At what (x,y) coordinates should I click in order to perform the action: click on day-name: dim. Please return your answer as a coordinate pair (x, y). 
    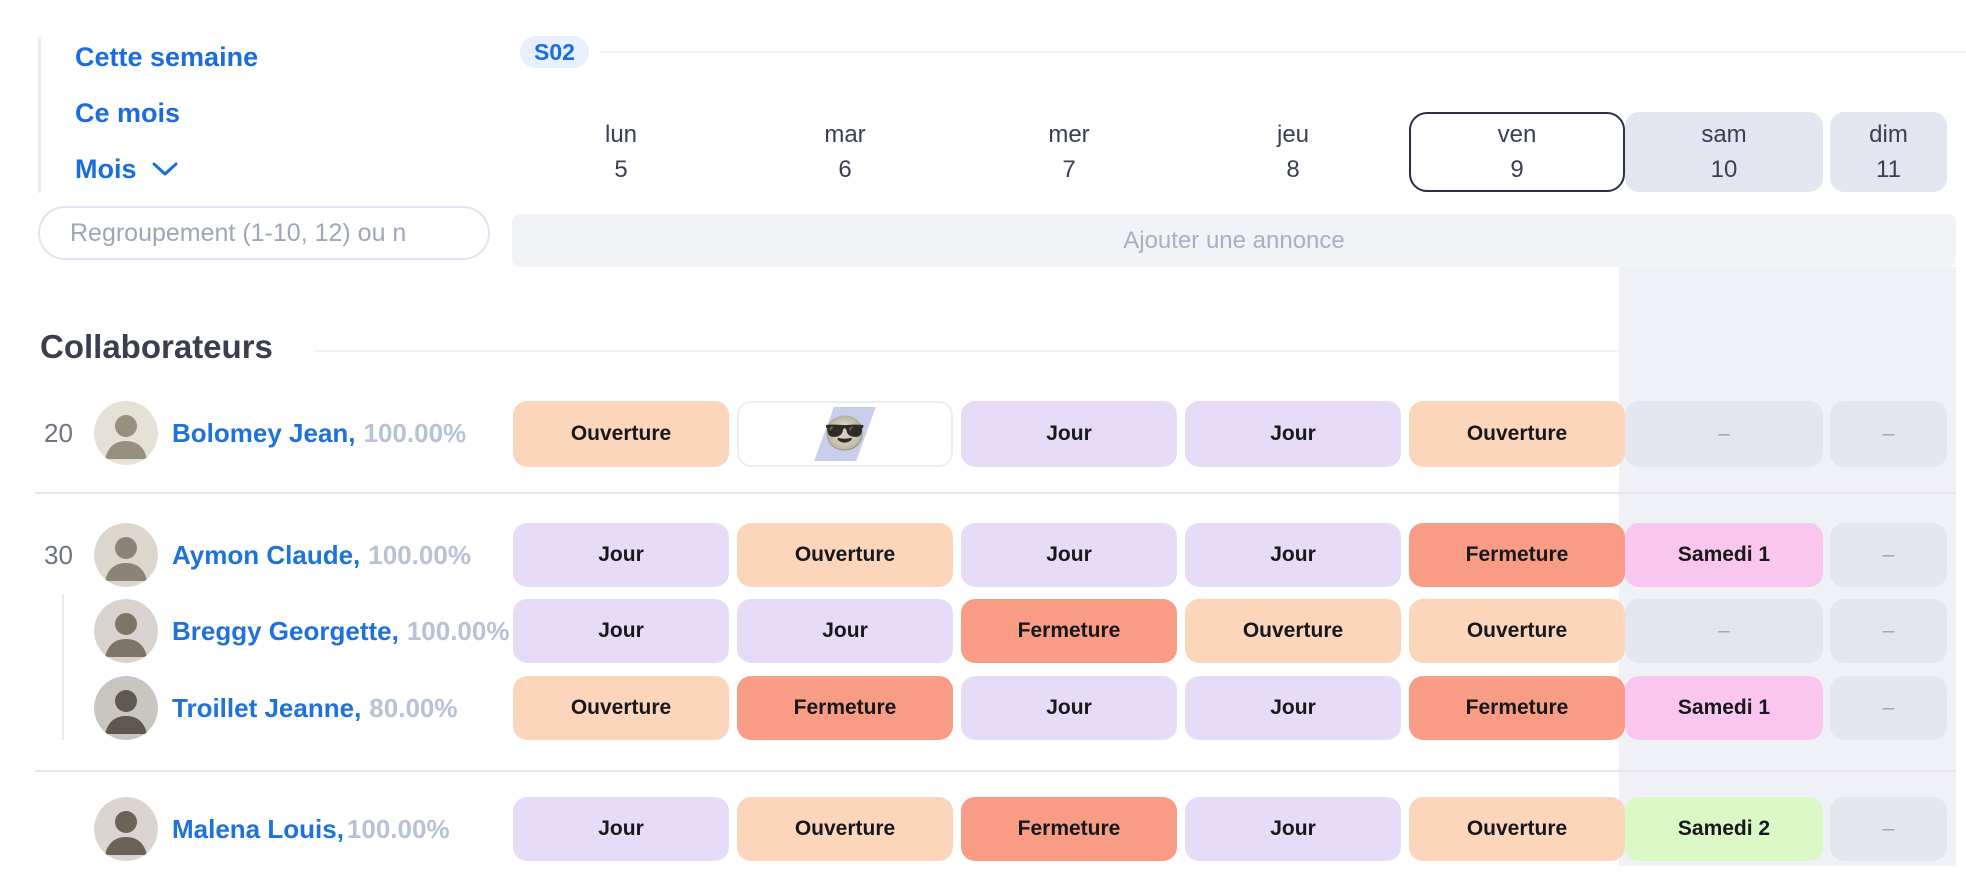
    Looking at the image, I should click on (1888, 134).